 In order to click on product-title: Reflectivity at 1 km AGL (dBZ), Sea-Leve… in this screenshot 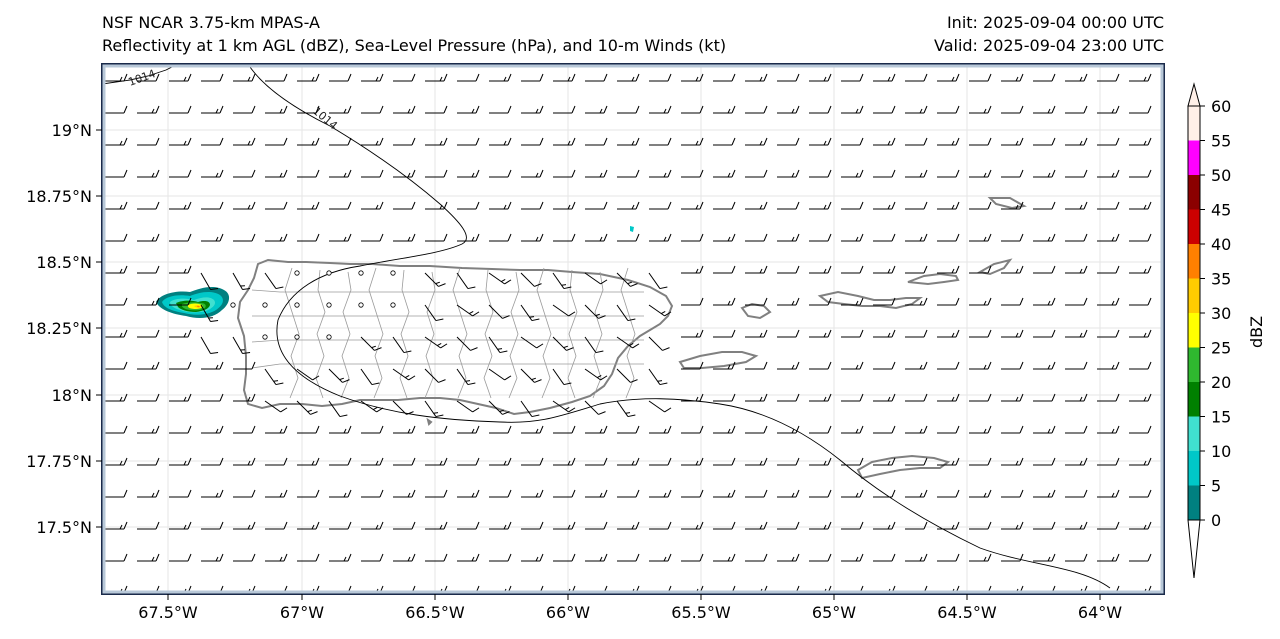, I will do `click(414, 45)`.